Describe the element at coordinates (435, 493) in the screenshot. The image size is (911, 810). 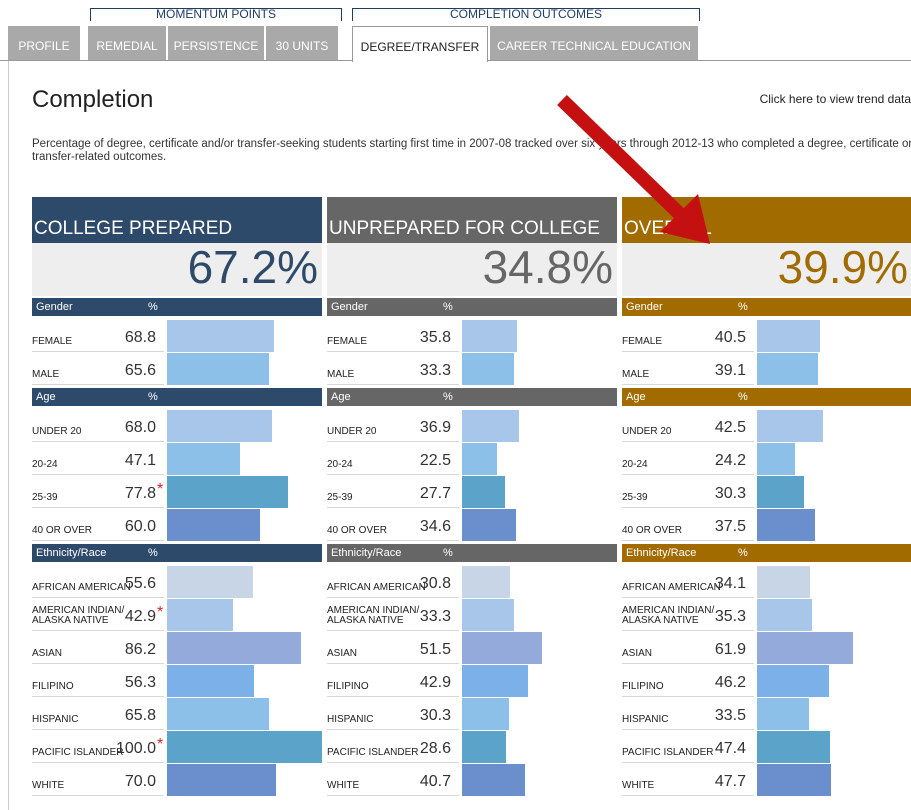
I see `row-value: 27.7` at that location.